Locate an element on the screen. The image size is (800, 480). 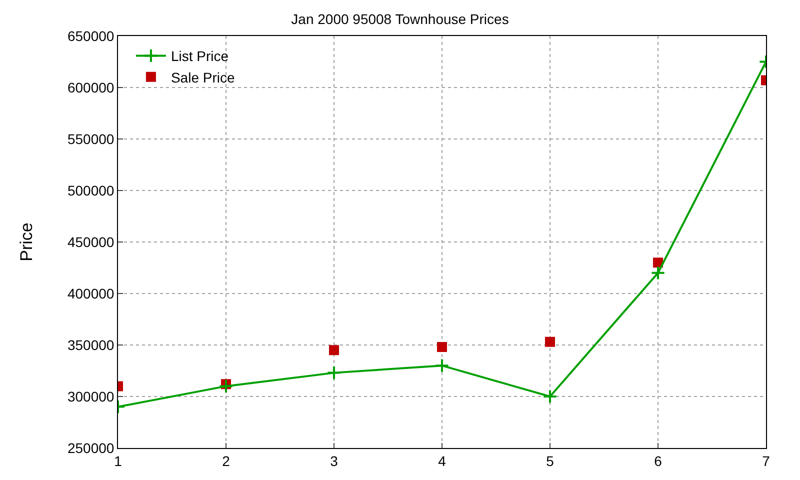
y-tick-label: 600000 is located at coordinates (90, 87).